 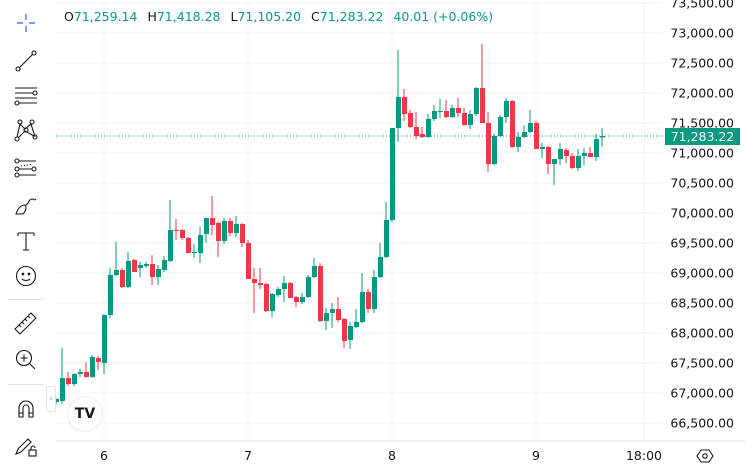 What do you see at coordinates (26, 446) in the screenshot?
I see `lock-drawings-icon` at bounding box center [26, 446].